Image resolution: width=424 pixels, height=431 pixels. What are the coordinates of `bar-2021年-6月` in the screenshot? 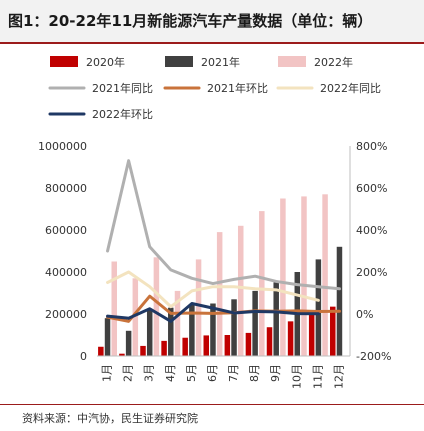 It's located at (213, 329).